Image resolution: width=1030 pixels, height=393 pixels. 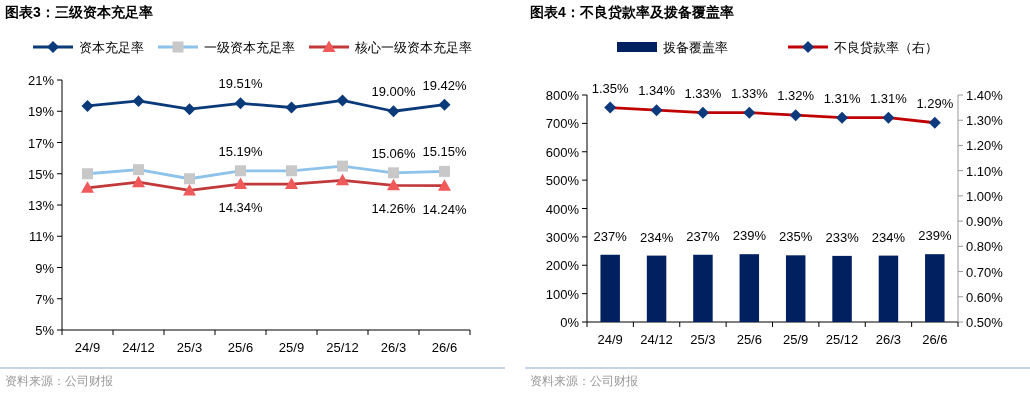 I want to click on y-tick-label: 500%, so click(x=562, y=181).